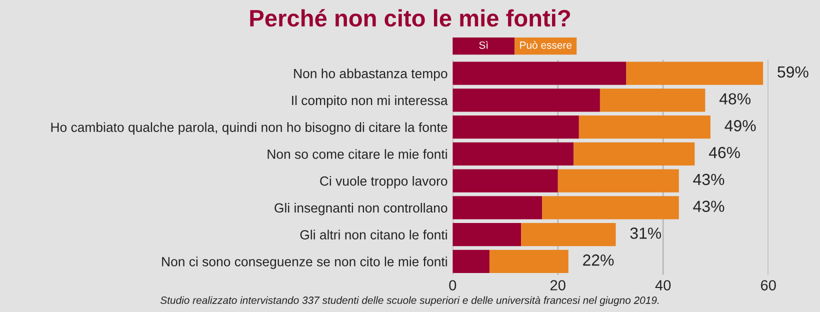 This screenshot has height=312, width=820. I want to click on y-tick-label: Gli insegnanti non controllano, so click(361, 209).